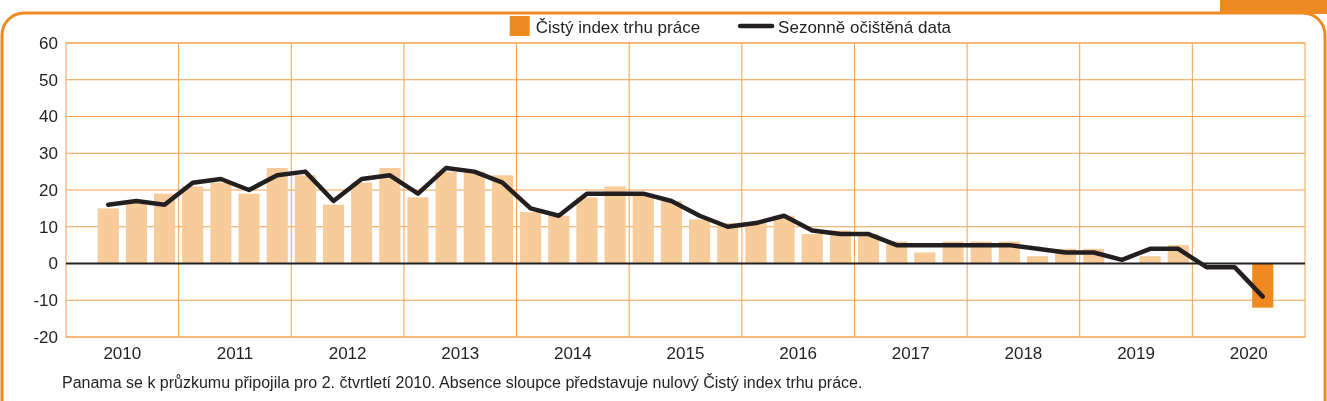 Image resolution: width=1327 pixels, height=401 pixels. I want to click on x-tick-label: 2019, so click(1136, 353).